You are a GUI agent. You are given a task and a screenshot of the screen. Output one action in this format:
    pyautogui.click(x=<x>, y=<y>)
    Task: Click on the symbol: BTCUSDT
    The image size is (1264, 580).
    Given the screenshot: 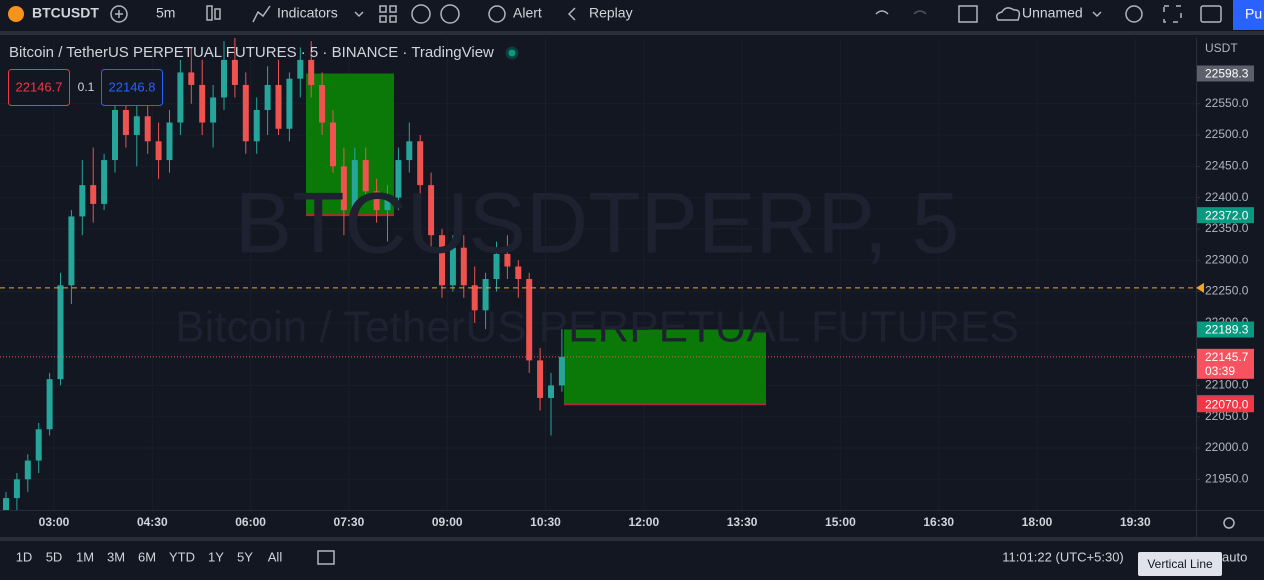 What is the action you would take?
    pyautogui.click(x=65, y=13)
    